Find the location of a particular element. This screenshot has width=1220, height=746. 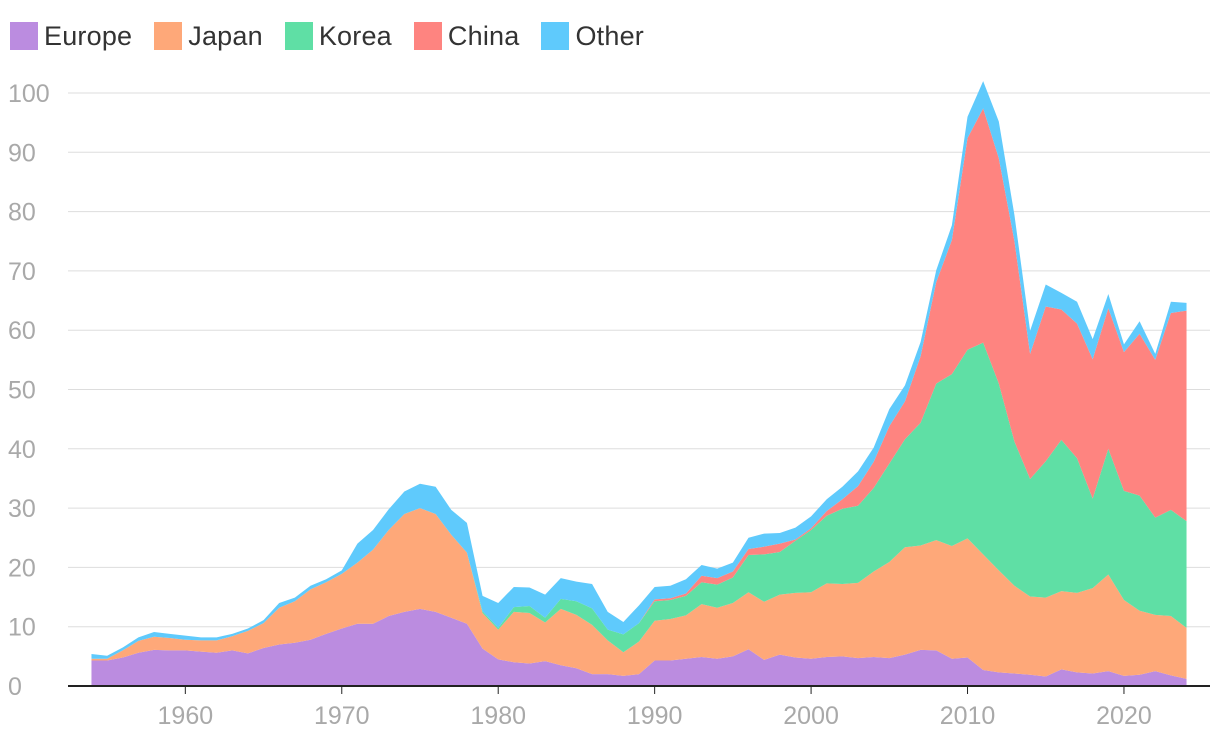

legend-swatch-japan is located at coordinates (168, 36).